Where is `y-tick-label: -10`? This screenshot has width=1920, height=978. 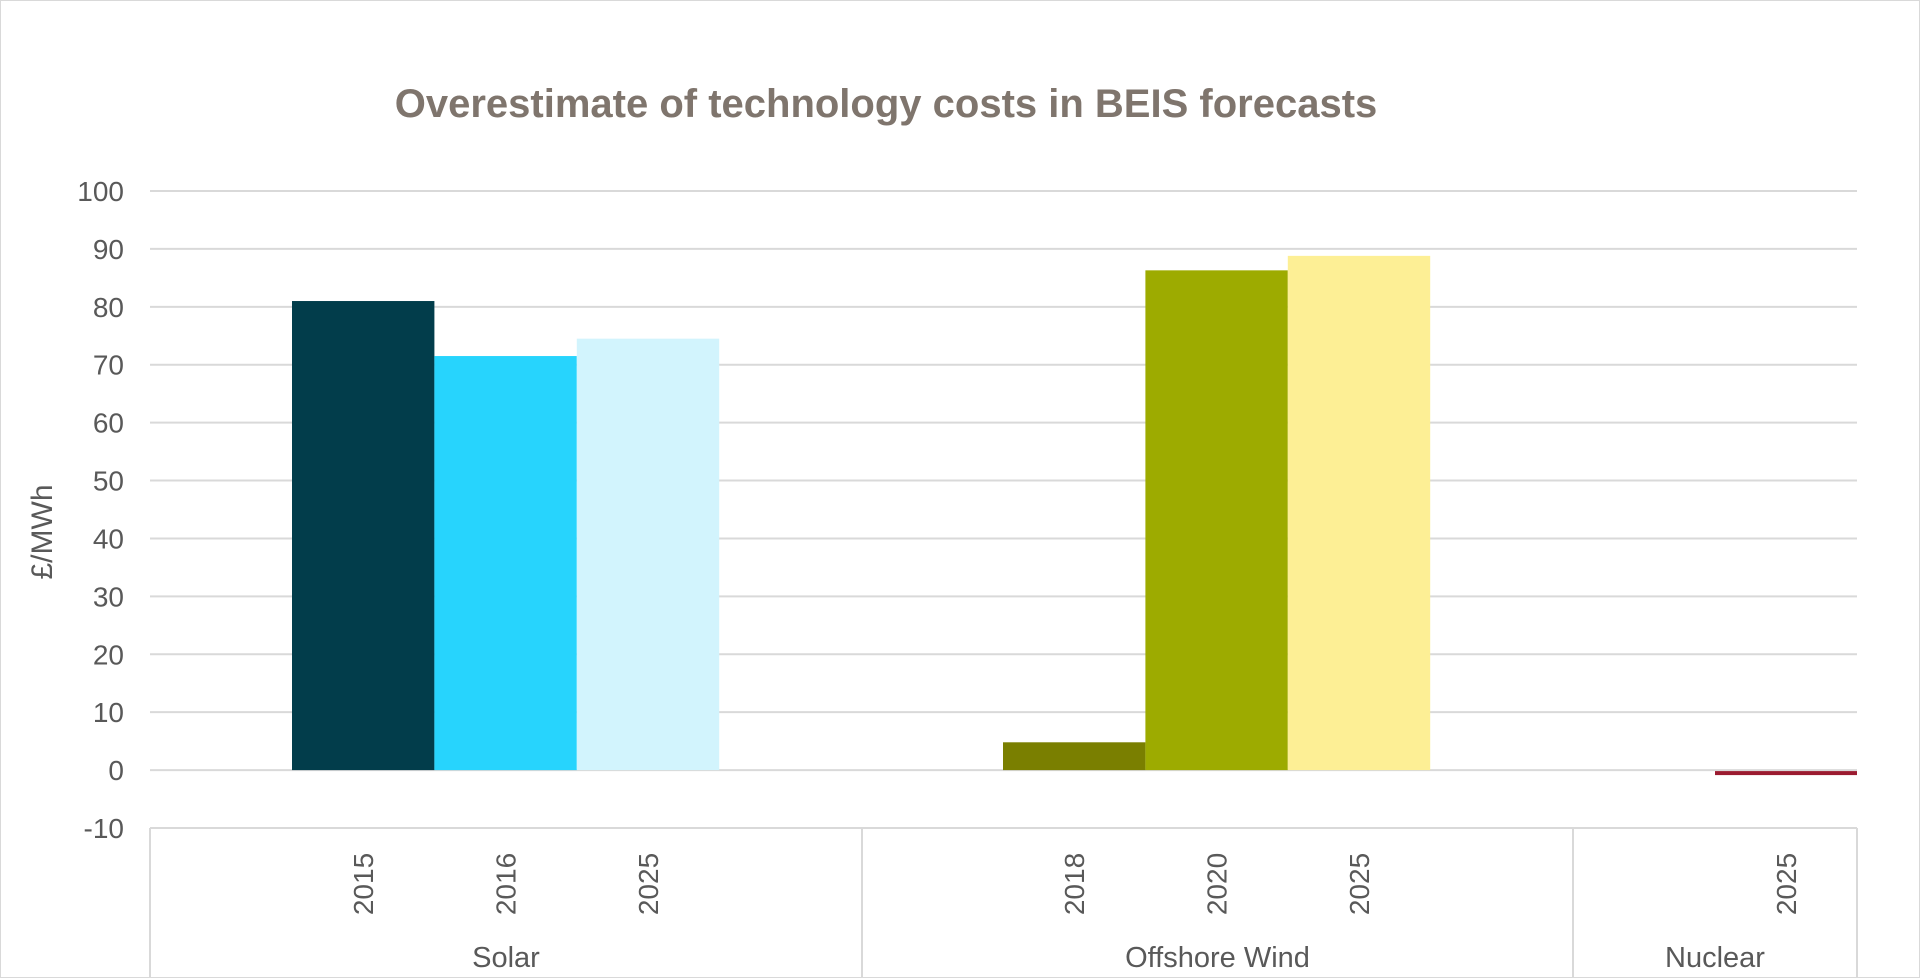 y-tick-label: -10 is located at coordinates (104, 828).